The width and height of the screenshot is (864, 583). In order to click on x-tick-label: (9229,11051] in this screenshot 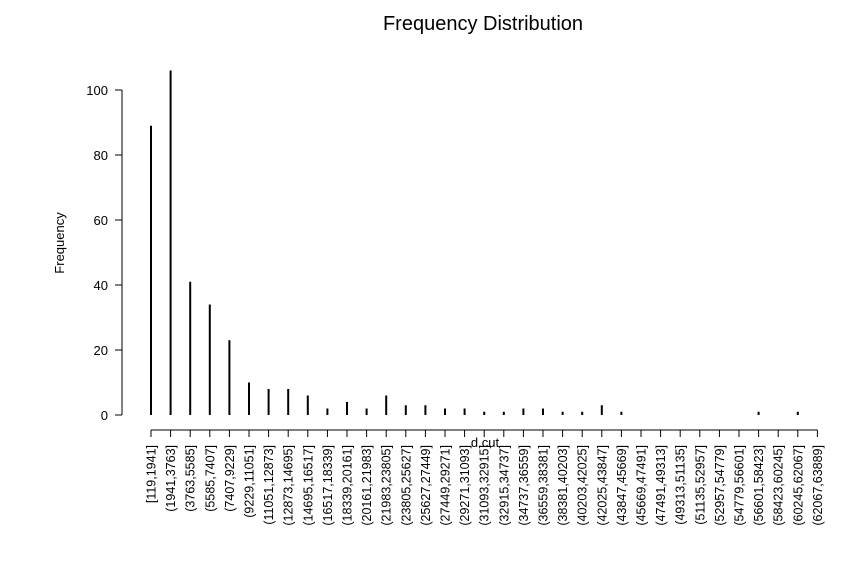, I will do `click(250, 481)`.